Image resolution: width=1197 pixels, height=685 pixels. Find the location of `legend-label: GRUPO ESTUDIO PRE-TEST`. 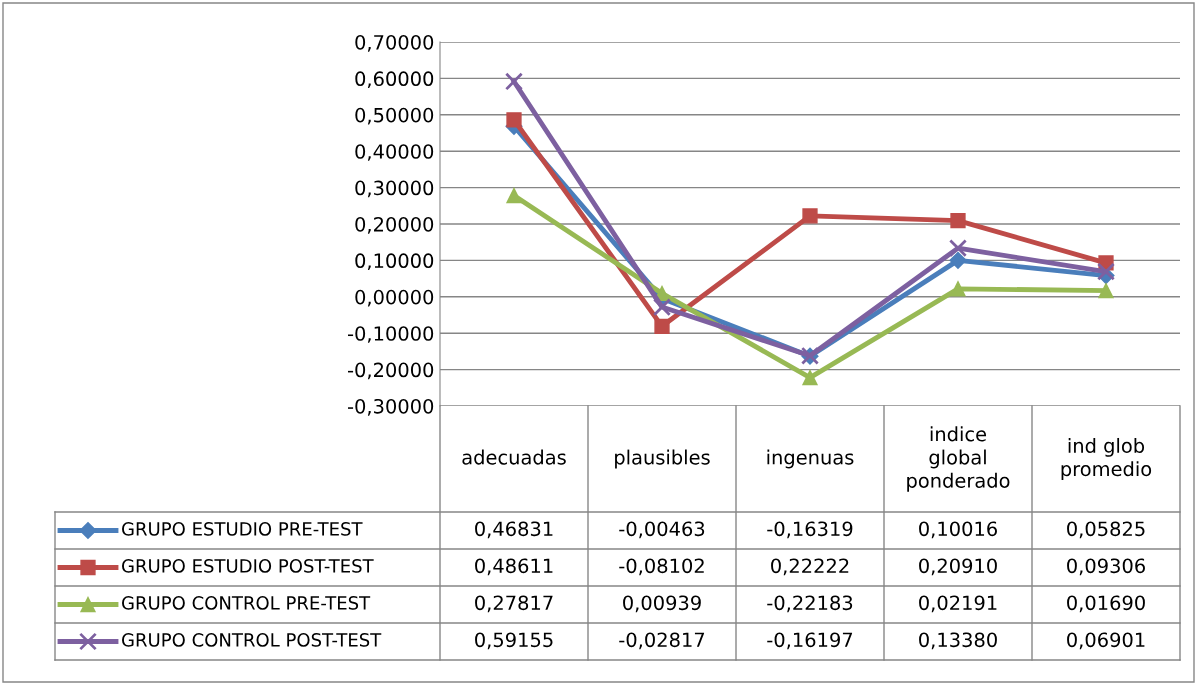

legend-label: GRUPO ESTUDIO PRE-TEST is located at coordinates (242, 529).